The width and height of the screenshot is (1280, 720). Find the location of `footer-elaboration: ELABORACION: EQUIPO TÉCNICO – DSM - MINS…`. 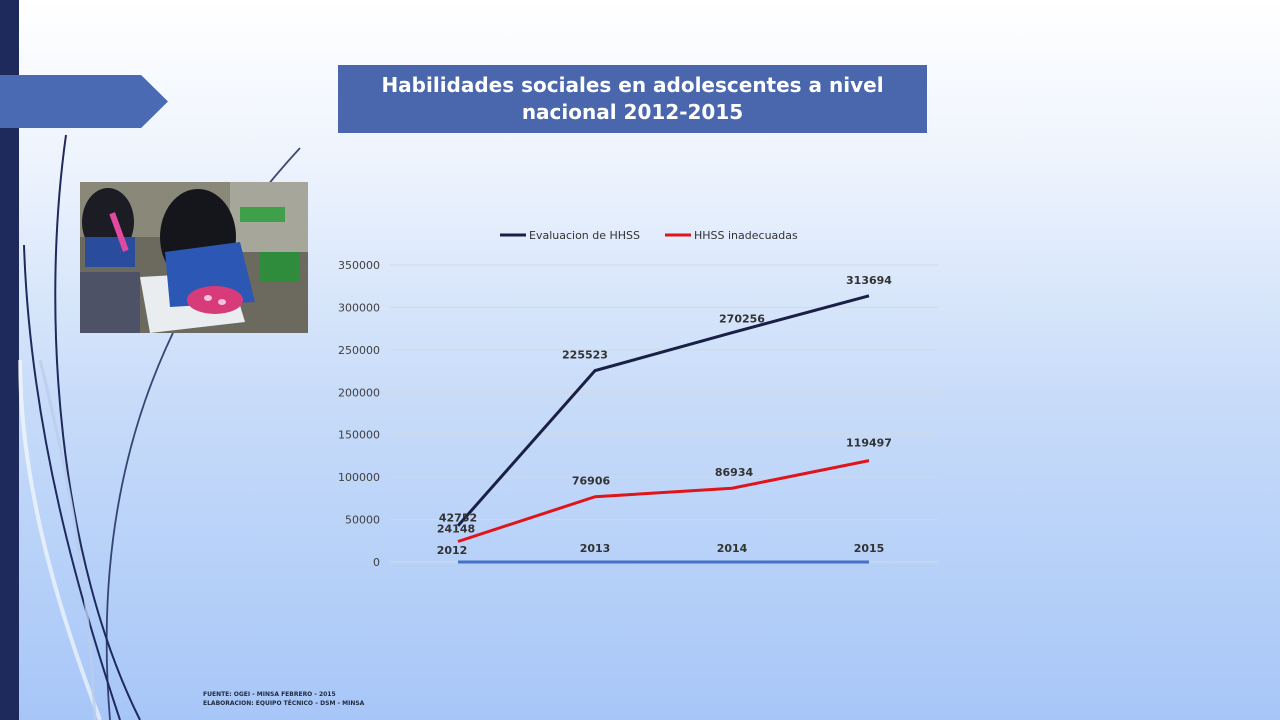

footer-elaboration: ELABORACION: EQUIPO TÉCNICO – DSM - MINS… is located at coordinates (284, 703).